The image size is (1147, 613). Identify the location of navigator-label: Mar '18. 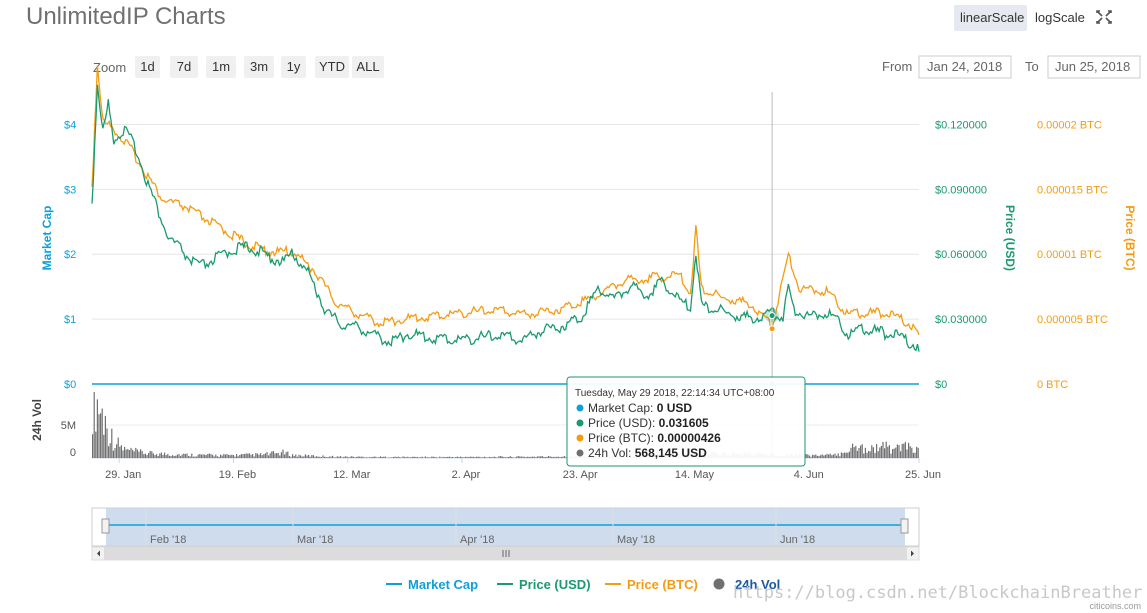
(315, 540).